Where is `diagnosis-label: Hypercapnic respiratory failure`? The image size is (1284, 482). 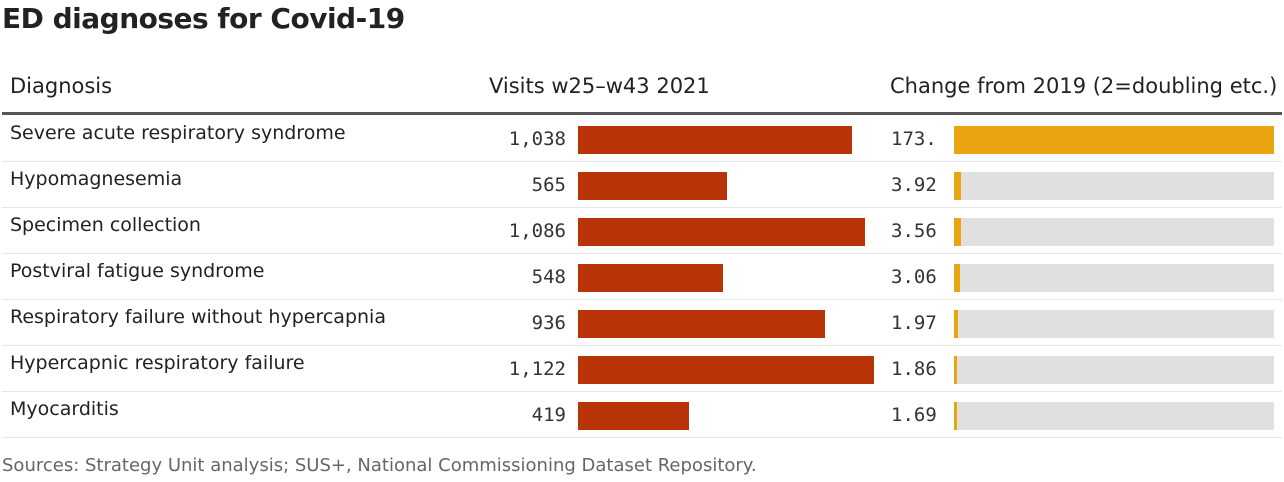
diagnosis-label: Hypercapnic respiratory failure is located at coordinates (157, 363).